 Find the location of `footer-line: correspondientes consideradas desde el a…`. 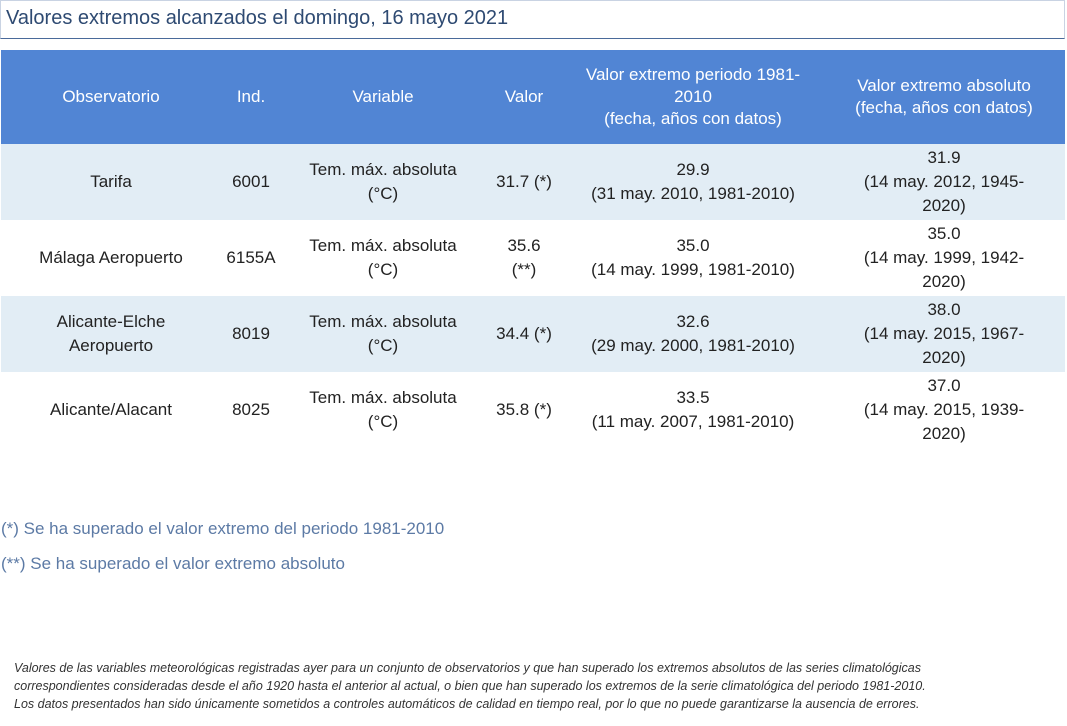

footer-line: correspondientes consideradas desde el a… is located at coordinates (470, 686).